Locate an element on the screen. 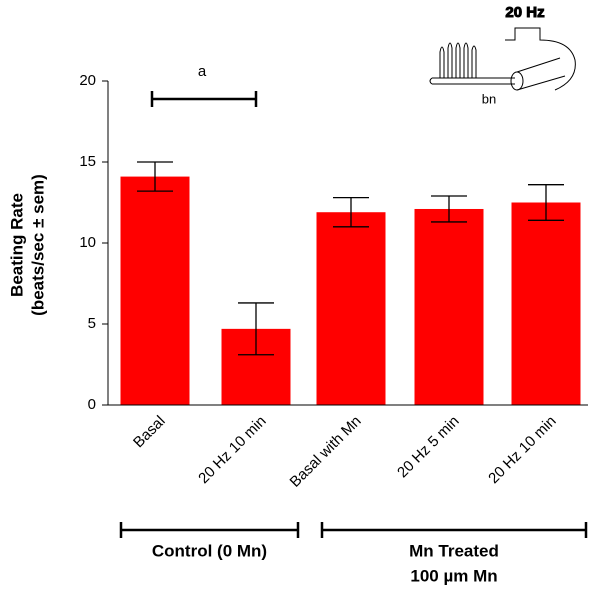  group-label: 100 µm Mn is located at coordinates (453, 575).